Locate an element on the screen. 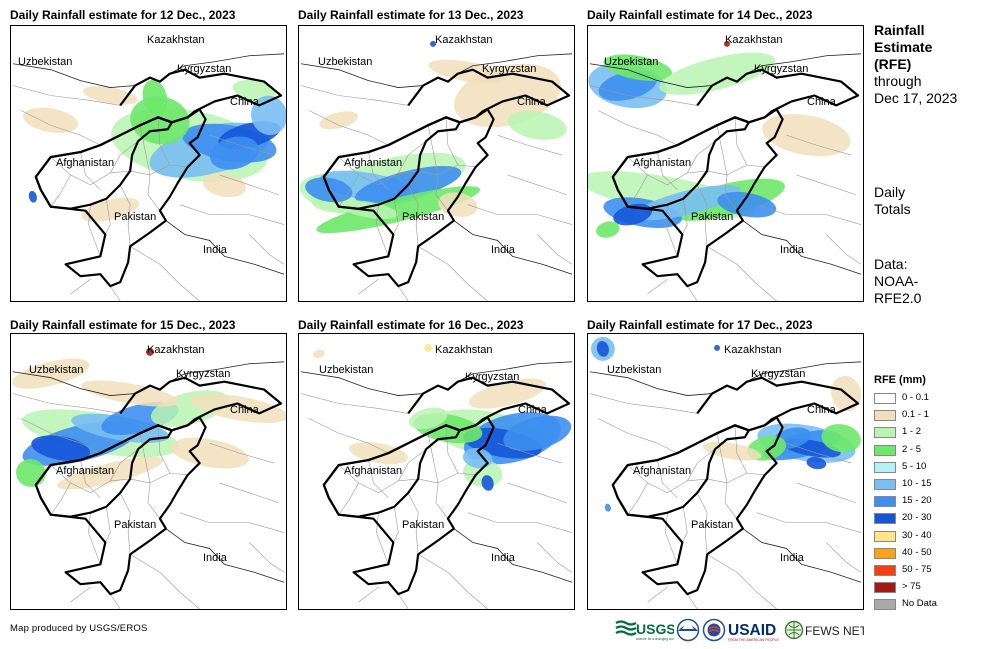  legend-label: 30 - 40 is located at coordinates (917, 535).